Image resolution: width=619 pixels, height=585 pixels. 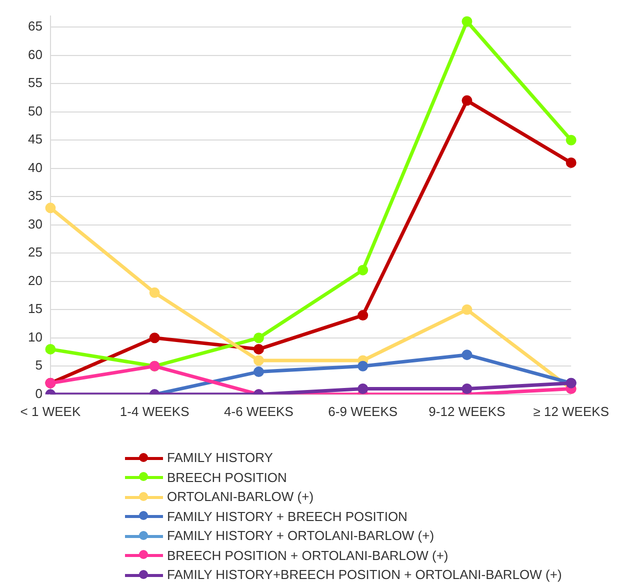 What do you see at coordinates (38, 393) in the screenshot?
I see `y-tick-label: 0` at bounding box center [38, 393].